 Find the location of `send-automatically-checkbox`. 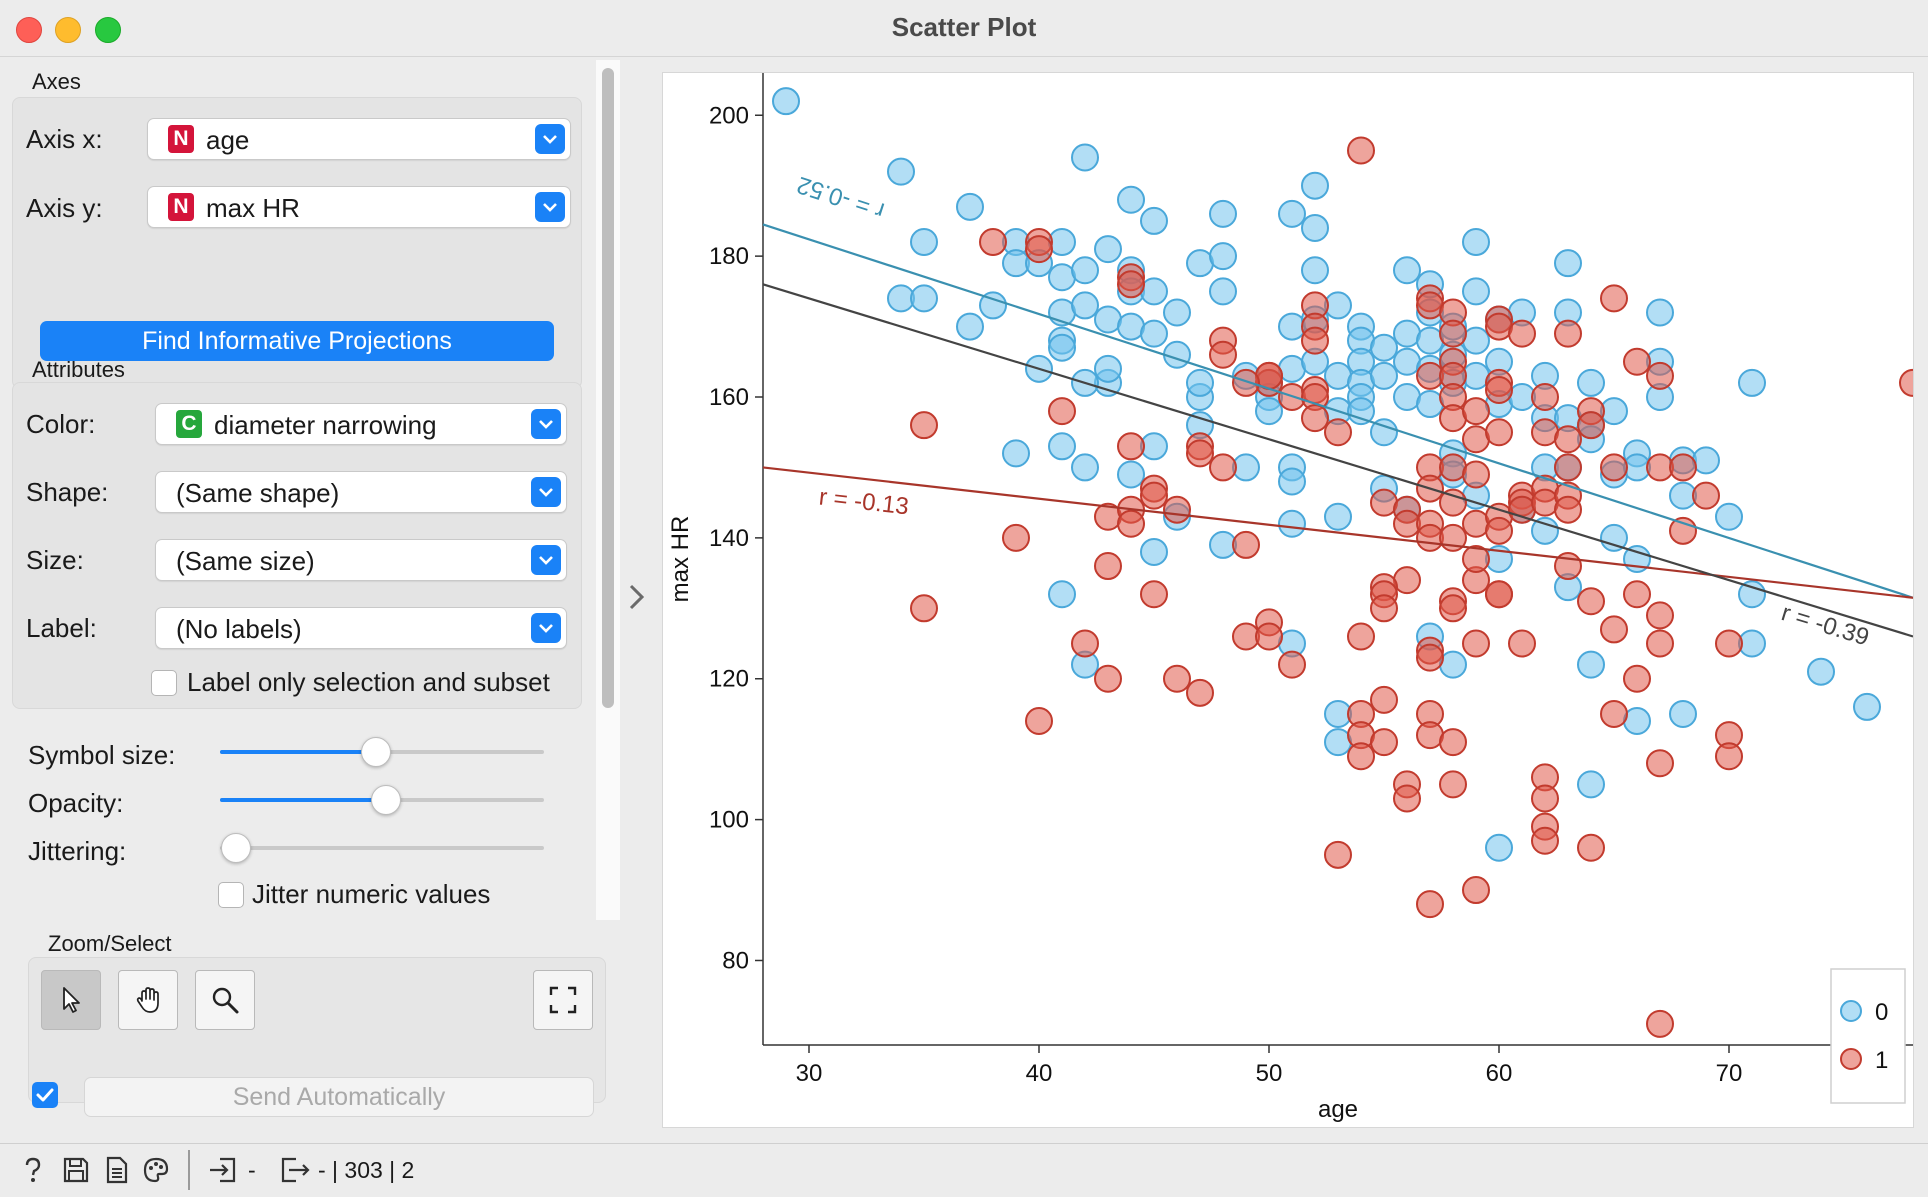

send-automatically-checkbox is located at coordinates (45, 1095).